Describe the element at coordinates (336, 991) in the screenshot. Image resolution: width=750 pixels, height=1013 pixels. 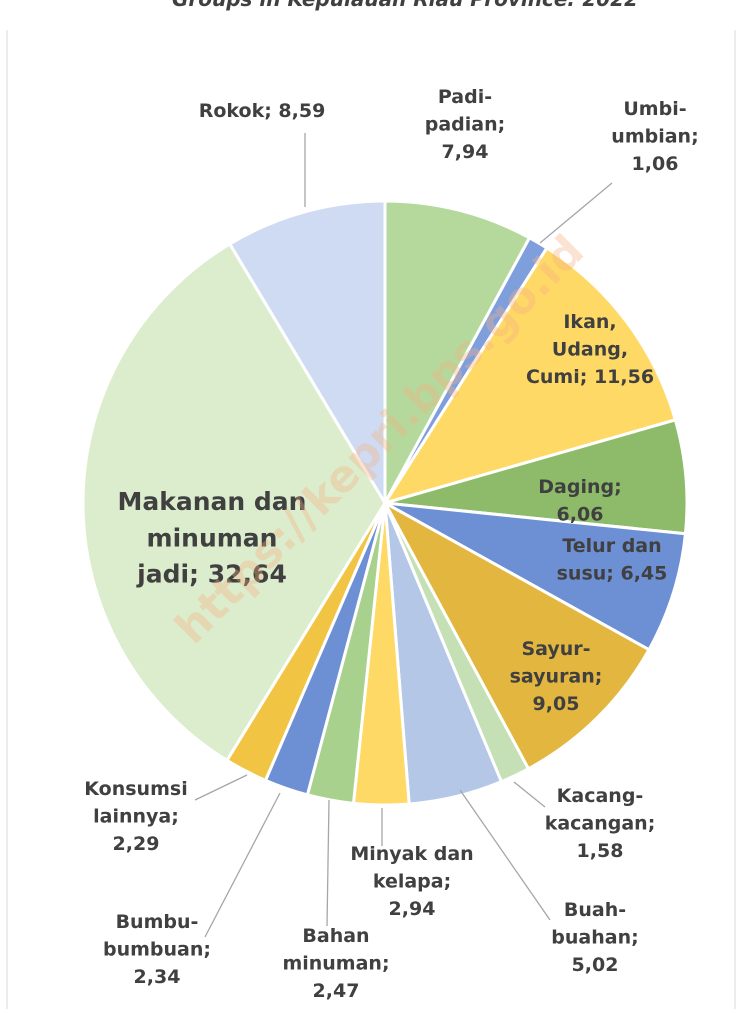
I see `label-line: 2,47` at that location.